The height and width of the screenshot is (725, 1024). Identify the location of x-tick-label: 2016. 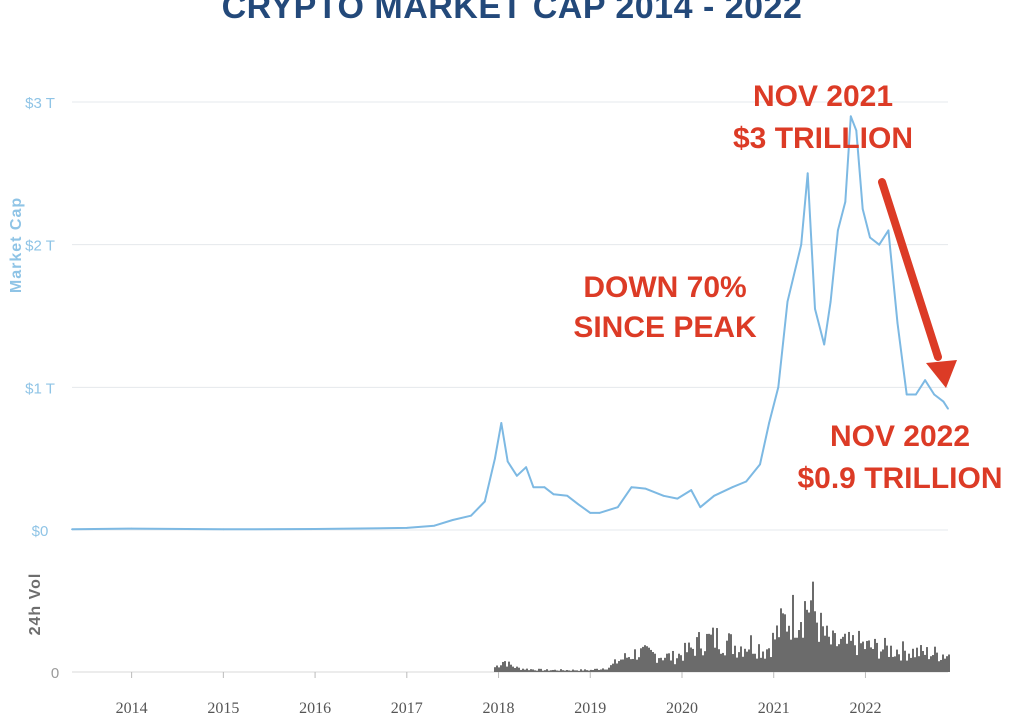
(315, 708).